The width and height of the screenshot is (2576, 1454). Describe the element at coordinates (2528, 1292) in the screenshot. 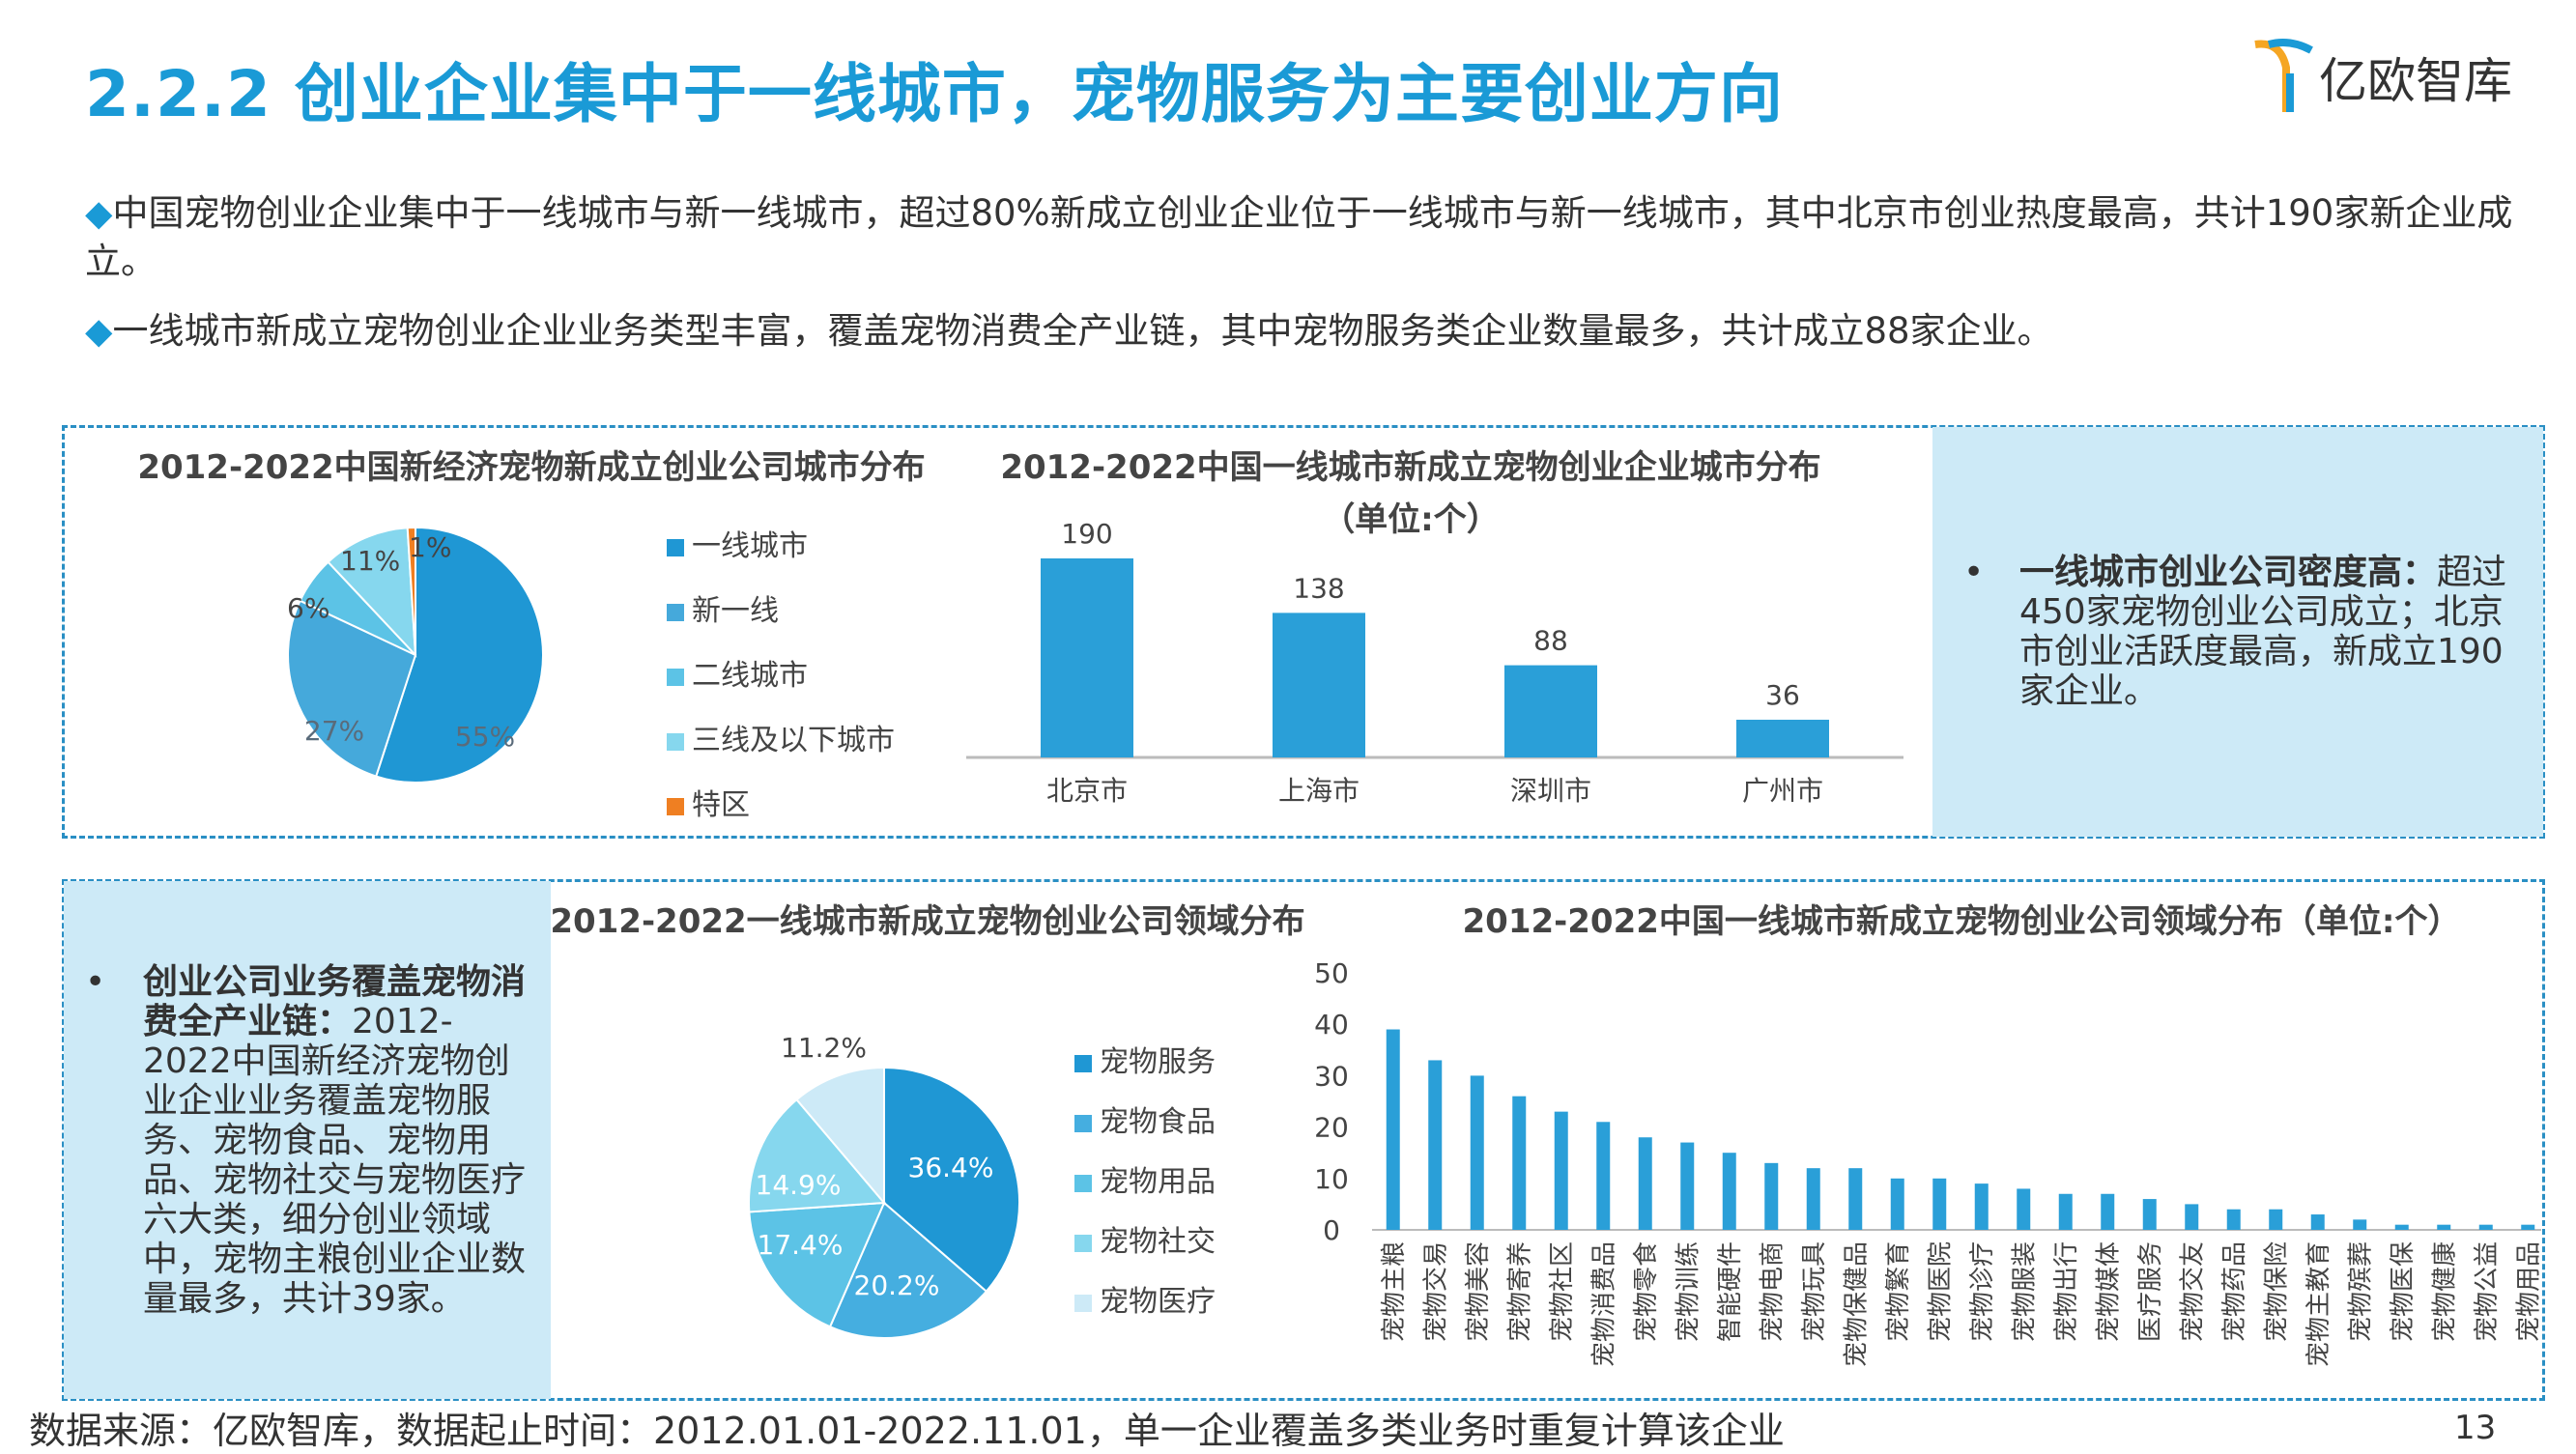

I see `x-tick-label: 宠物用品` at that location.